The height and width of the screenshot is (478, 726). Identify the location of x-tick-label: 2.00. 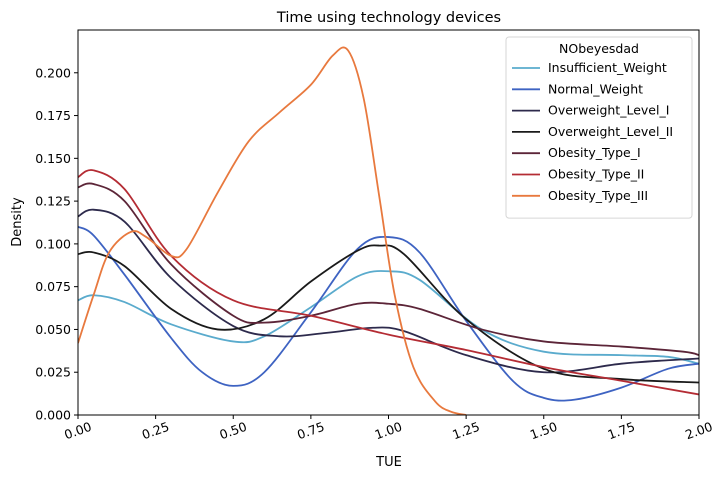
(698, 431).